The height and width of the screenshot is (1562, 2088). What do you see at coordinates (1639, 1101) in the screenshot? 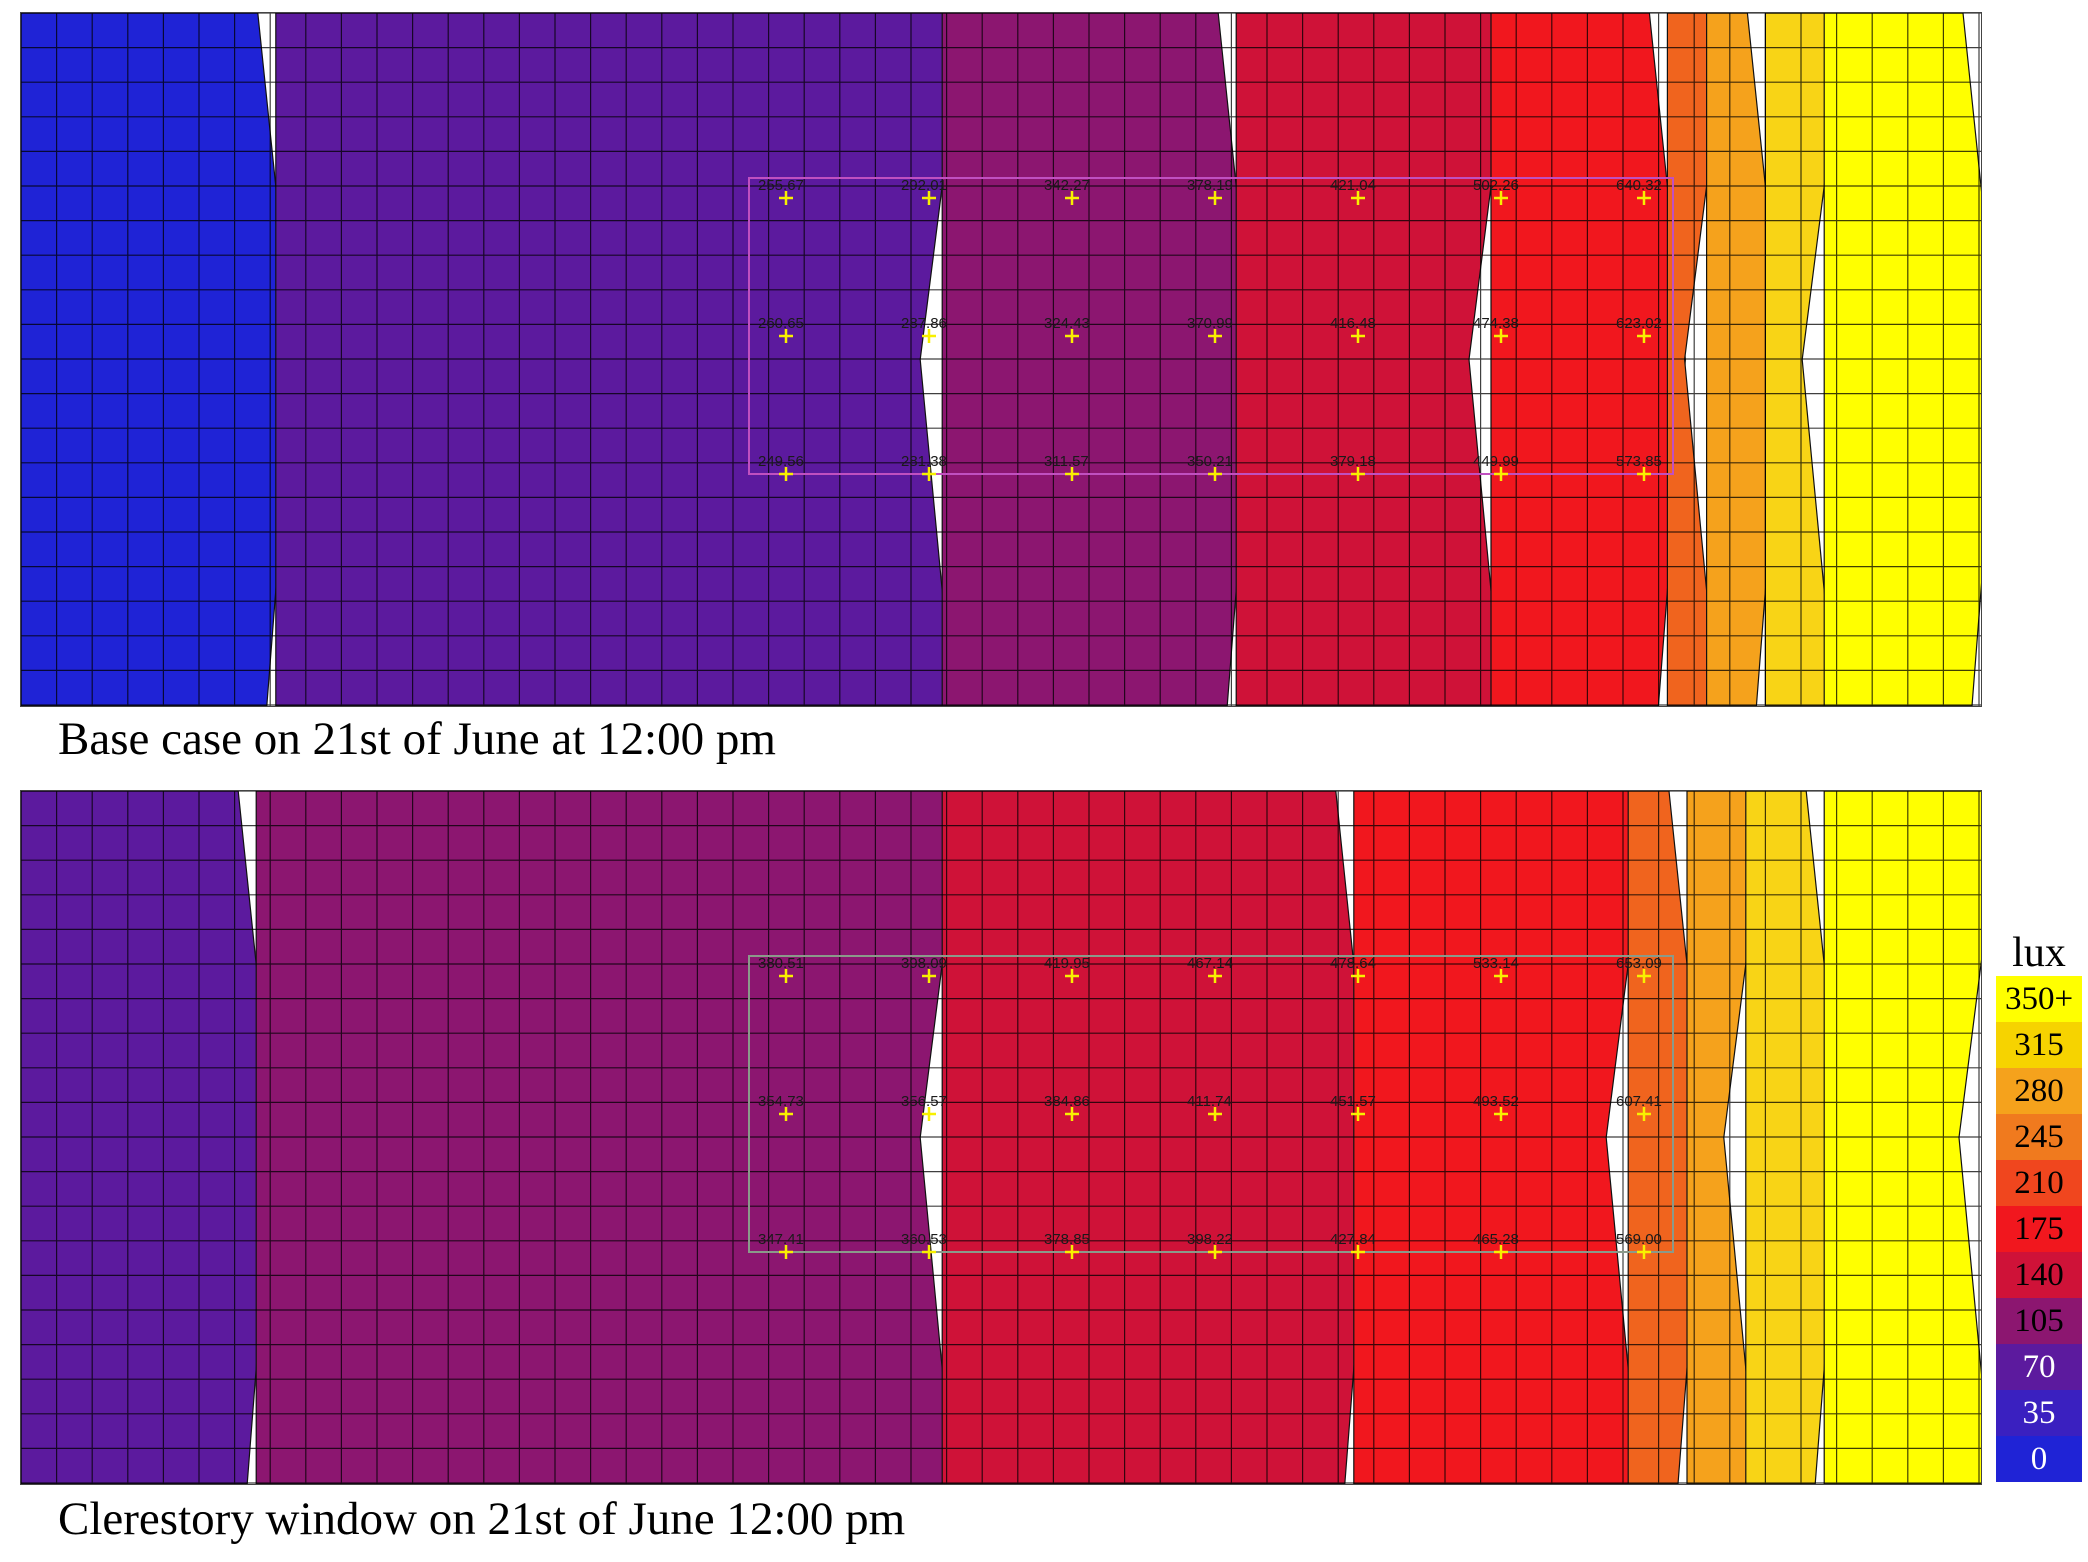
I see `sensor-value-label: 607.41` at bounding box center [1639, 1101].